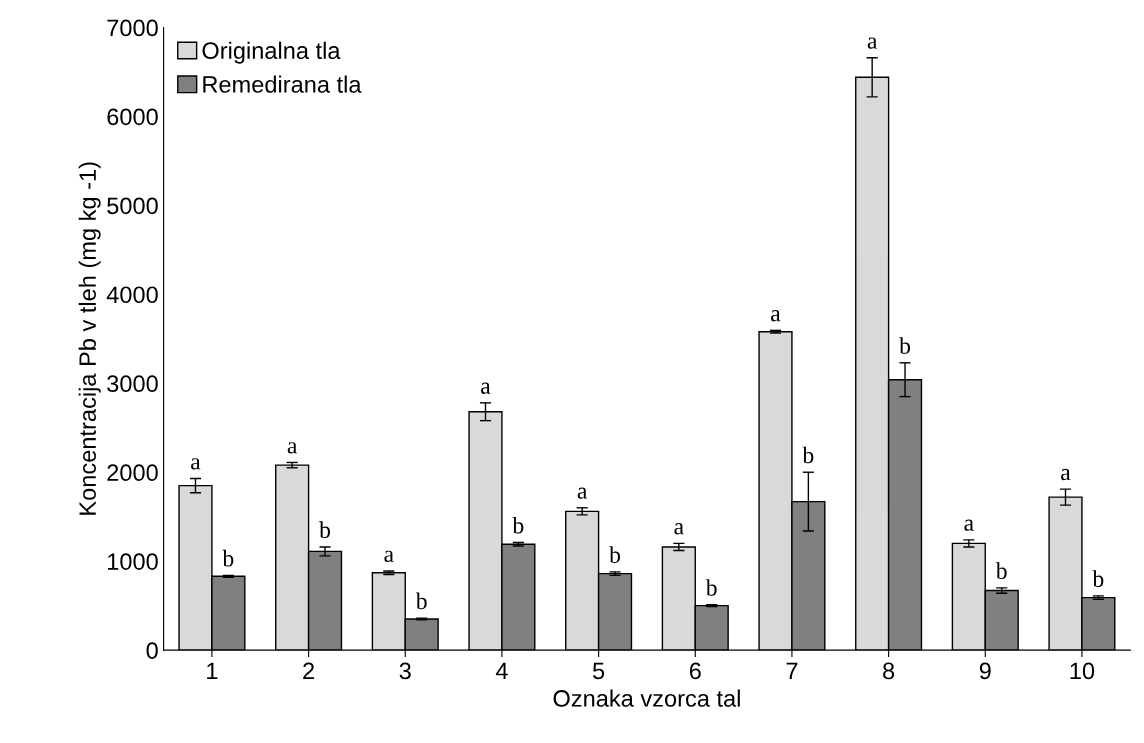  Describe the element at coordinates (132, 473) in the screenshot. I see `y-tick-label: 2000` at that location.